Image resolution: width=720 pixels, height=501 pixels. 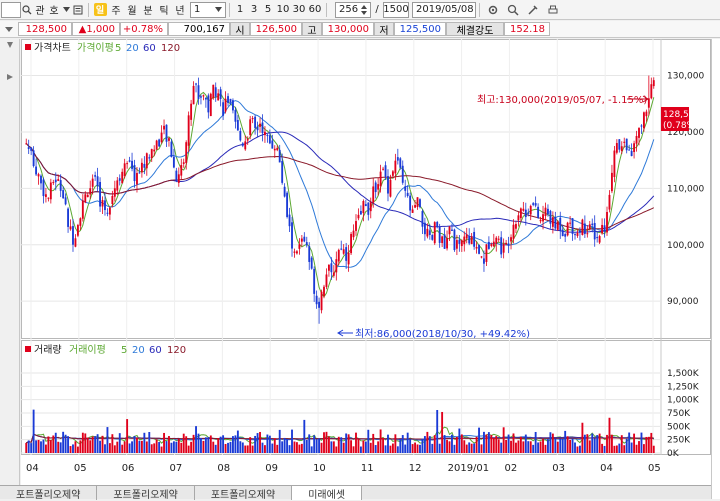 What do you see at coordinates (54, 11) in the screenshot?
I see `hoga-button: 호` at bounding box center [54, 11].